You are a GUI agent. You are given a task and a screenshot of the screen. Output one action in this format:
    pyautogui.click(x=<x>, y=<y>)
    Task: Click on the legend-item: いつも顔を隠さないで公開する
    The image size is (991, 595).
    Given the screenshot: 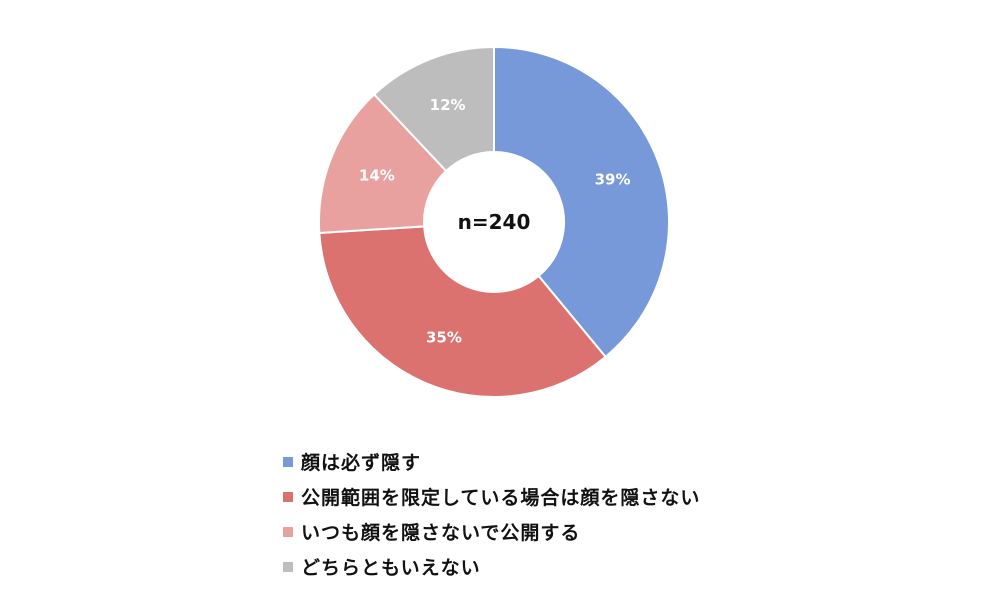 What is the action you would take?
    pyautogui.click(x=491, y=531)
    